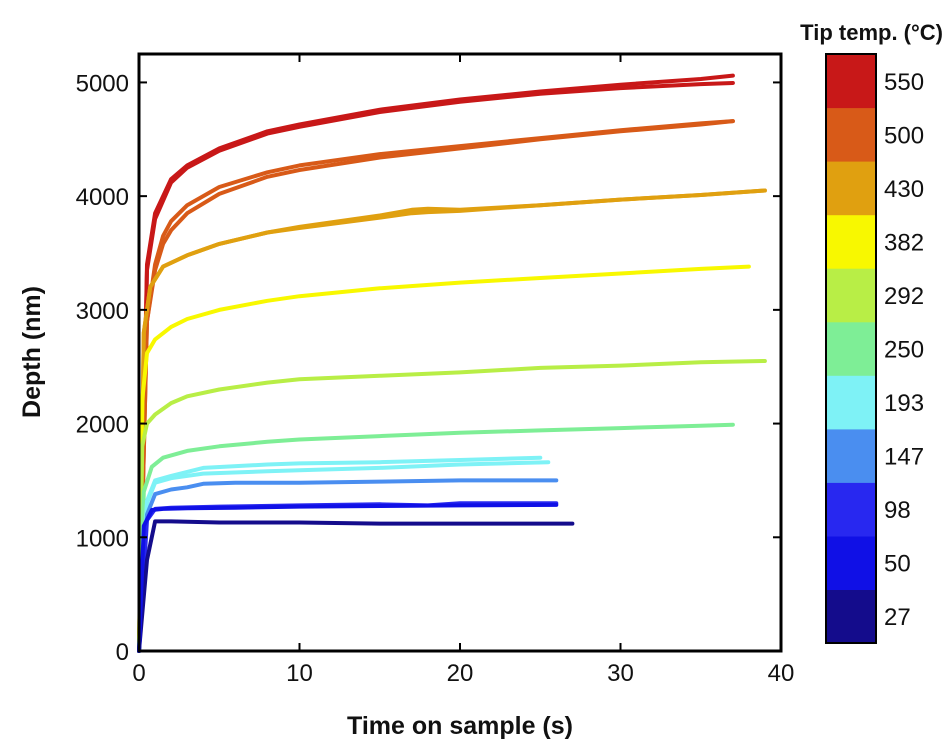 The height and width of the screenshot is (753, 950). What do you see at coordinates (138, 673) in the screenshot?
I see `x-tick-label: 0` at bounding box center [138, 673].